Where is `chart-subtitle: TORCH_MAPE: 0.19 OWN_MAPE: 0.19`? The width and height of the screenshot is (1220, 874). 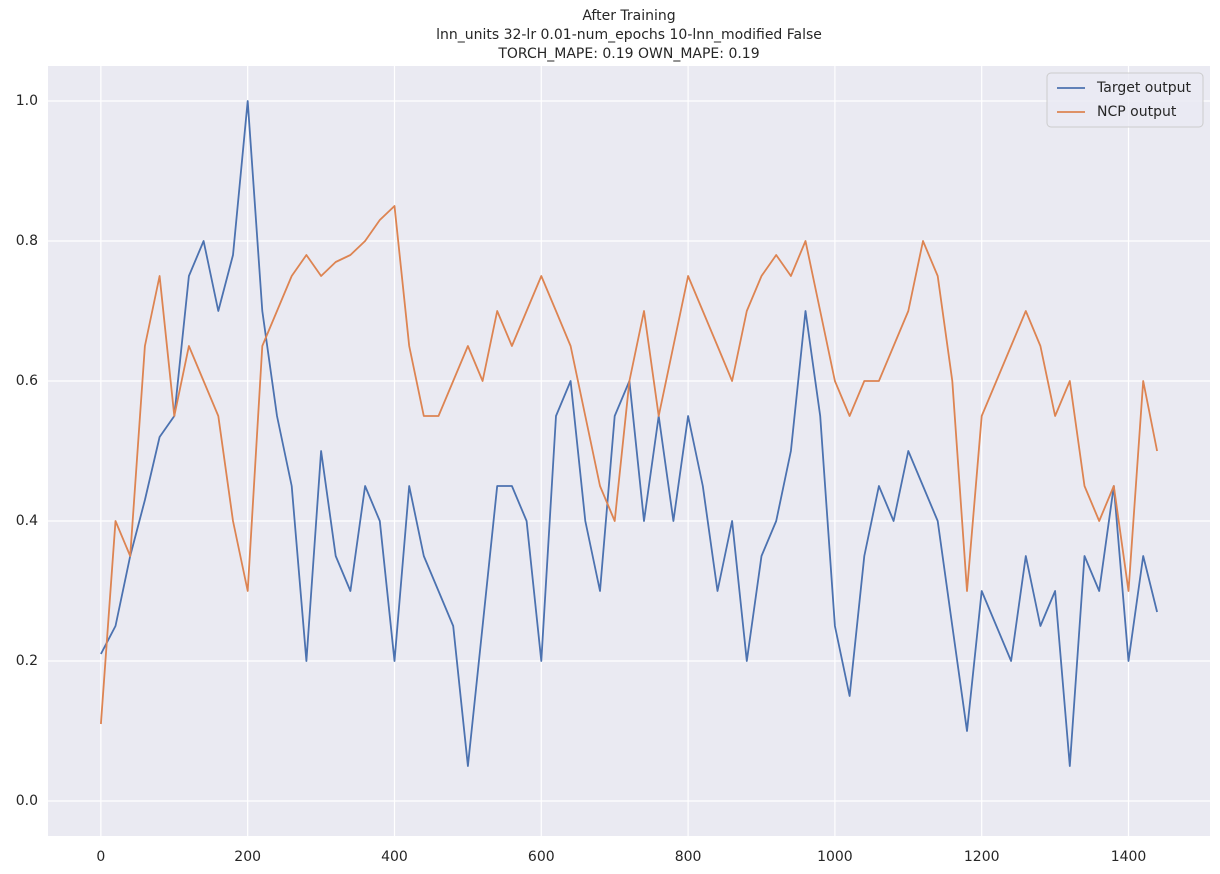 chart-subtitle: TORCH_MAPE: 0.19 OWN_MAPE: 0.19 is located at coordinates (628, 54).